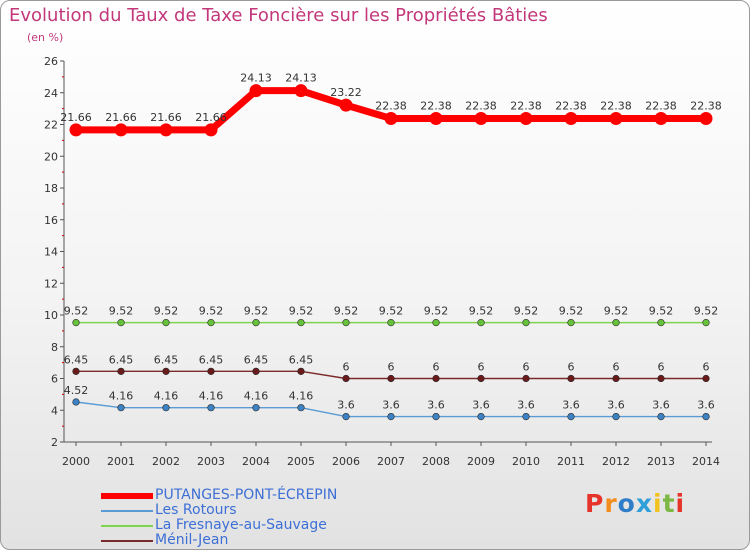  Describe the element at coordinates (571, 417) in the screenshot. I see `data-point-les-rotours-2011` at that location.